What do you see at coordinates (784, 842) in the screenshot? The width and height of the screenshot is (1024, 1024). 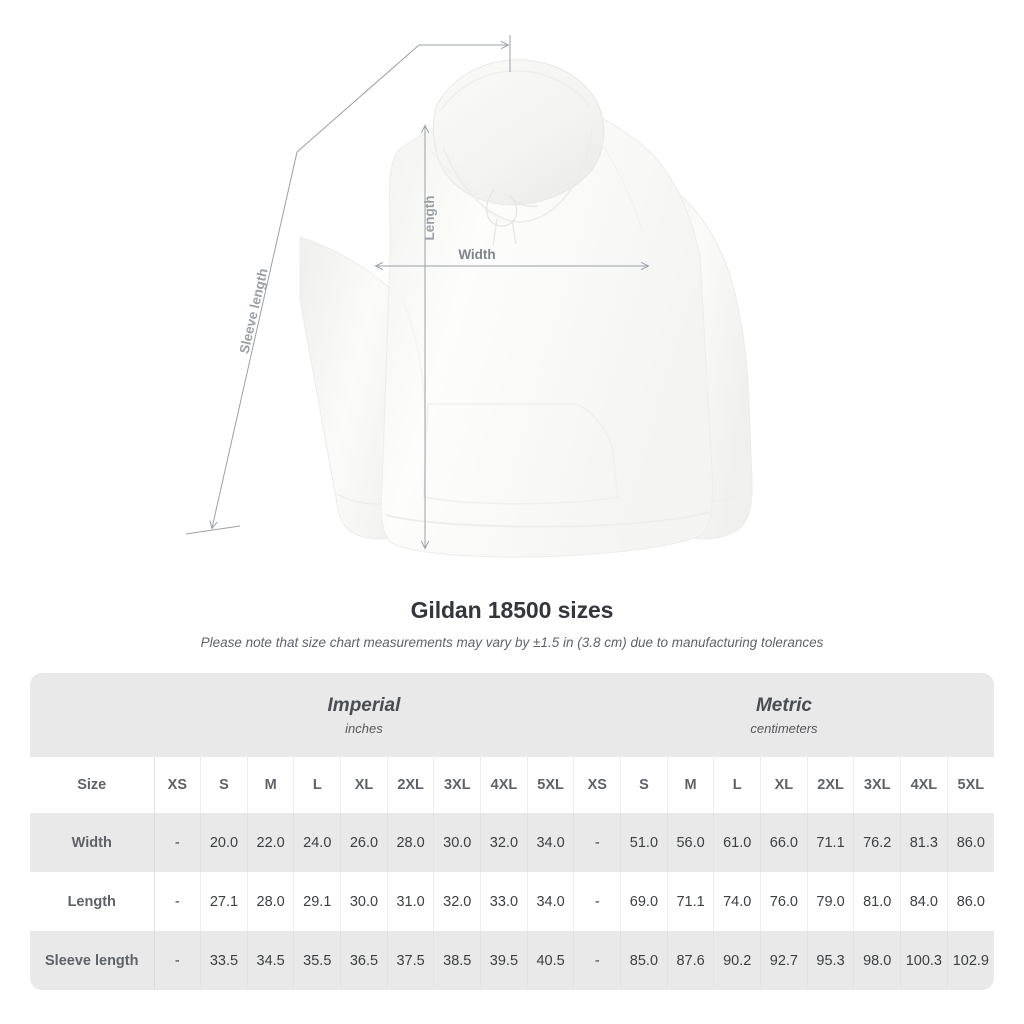 I see `cell-metric-xl: 66.0` at bounding box center [784, 842].